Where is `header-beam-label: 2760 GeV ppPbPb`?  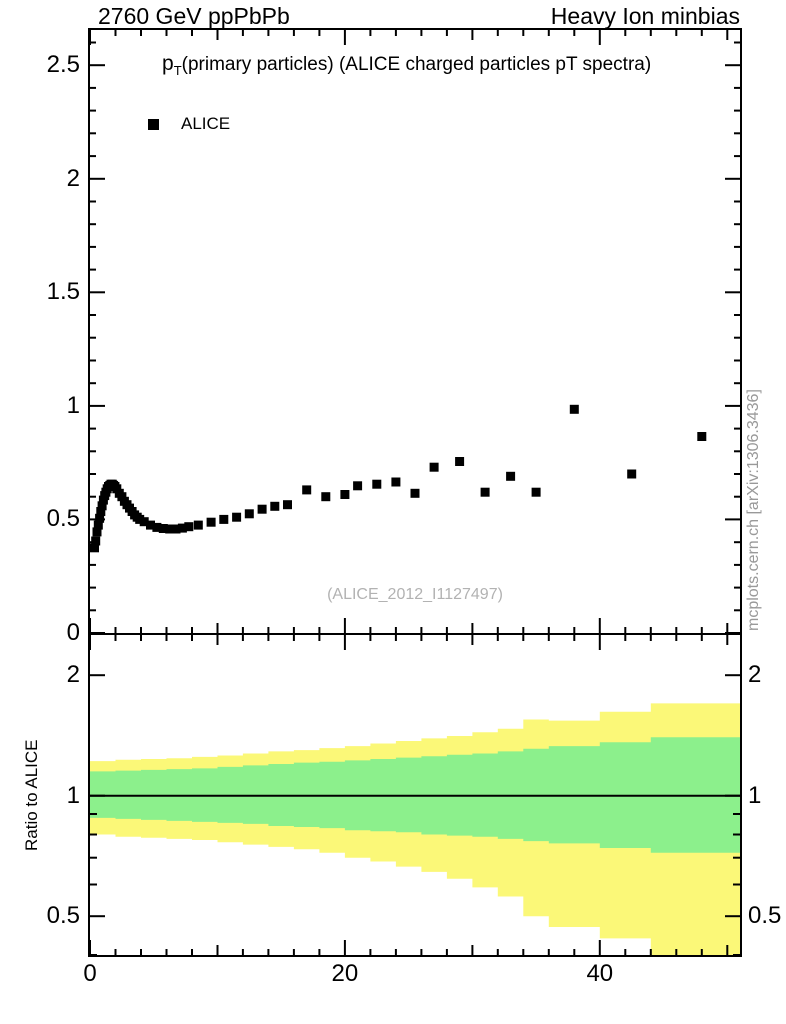
header-beam-label: 2760 GeV ppPbPb is located at coordinates (194, 16).